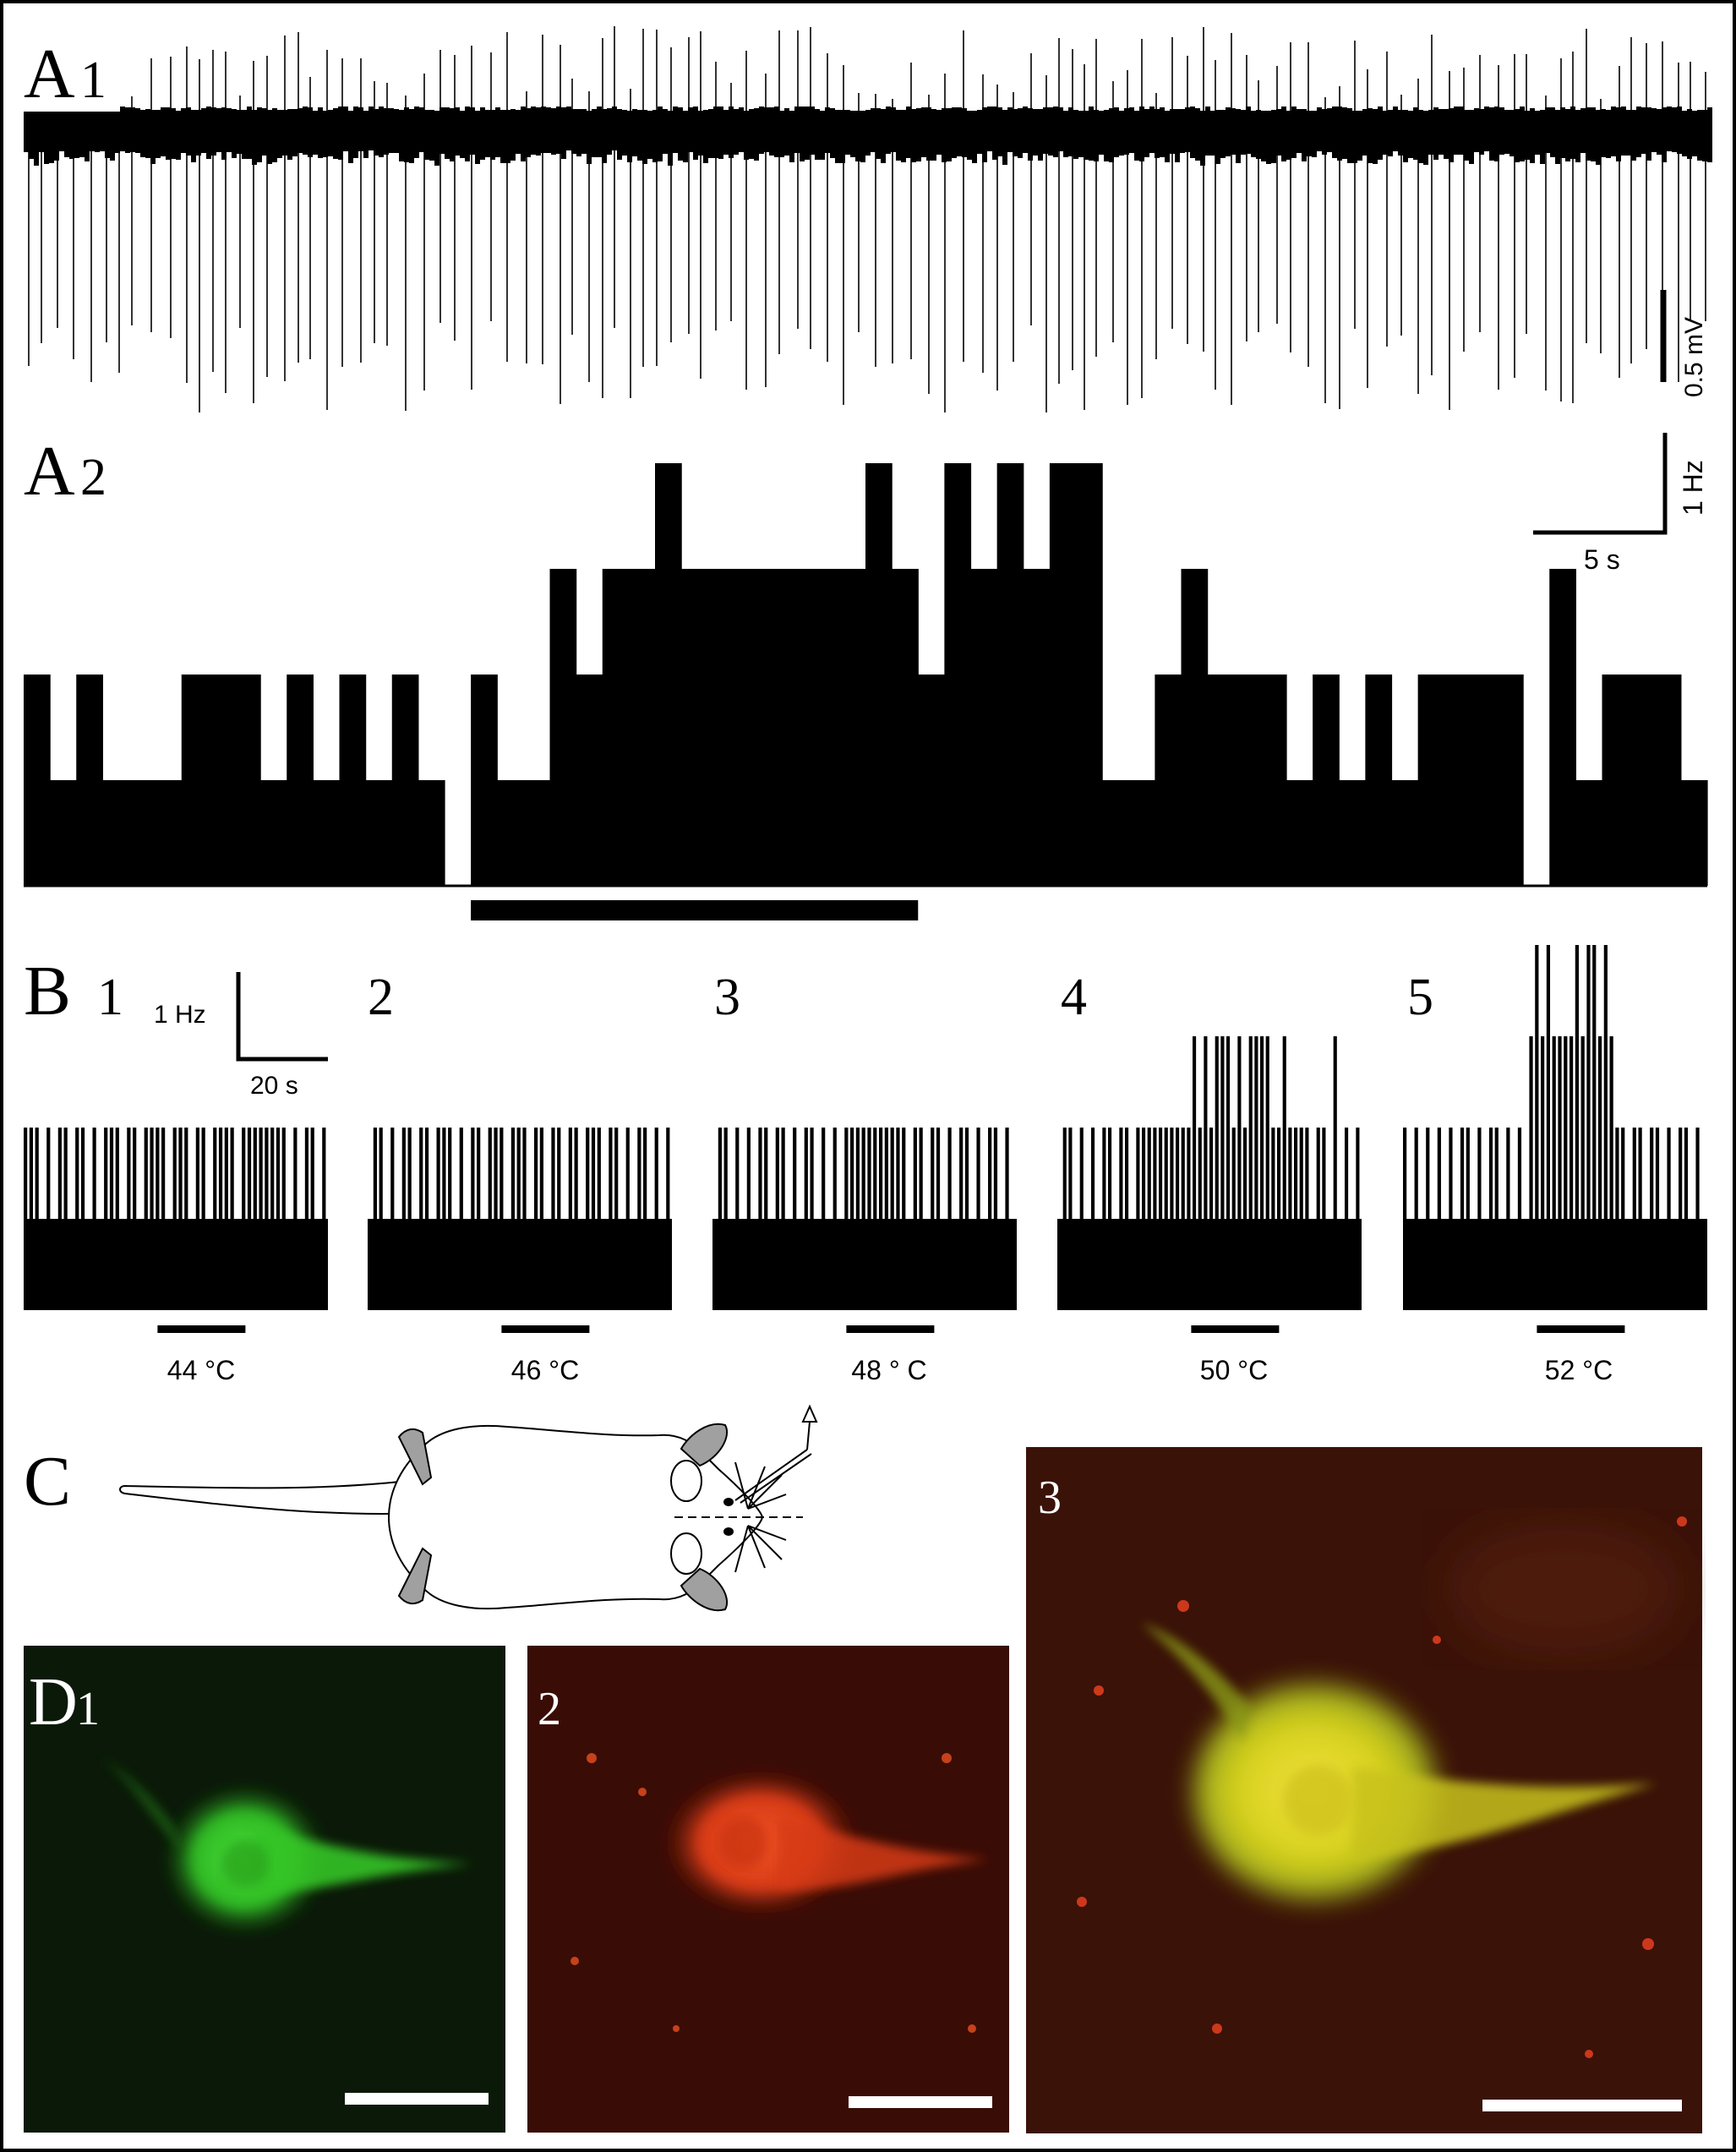  I want to click on b-scale-bar, so click(282, 1017).